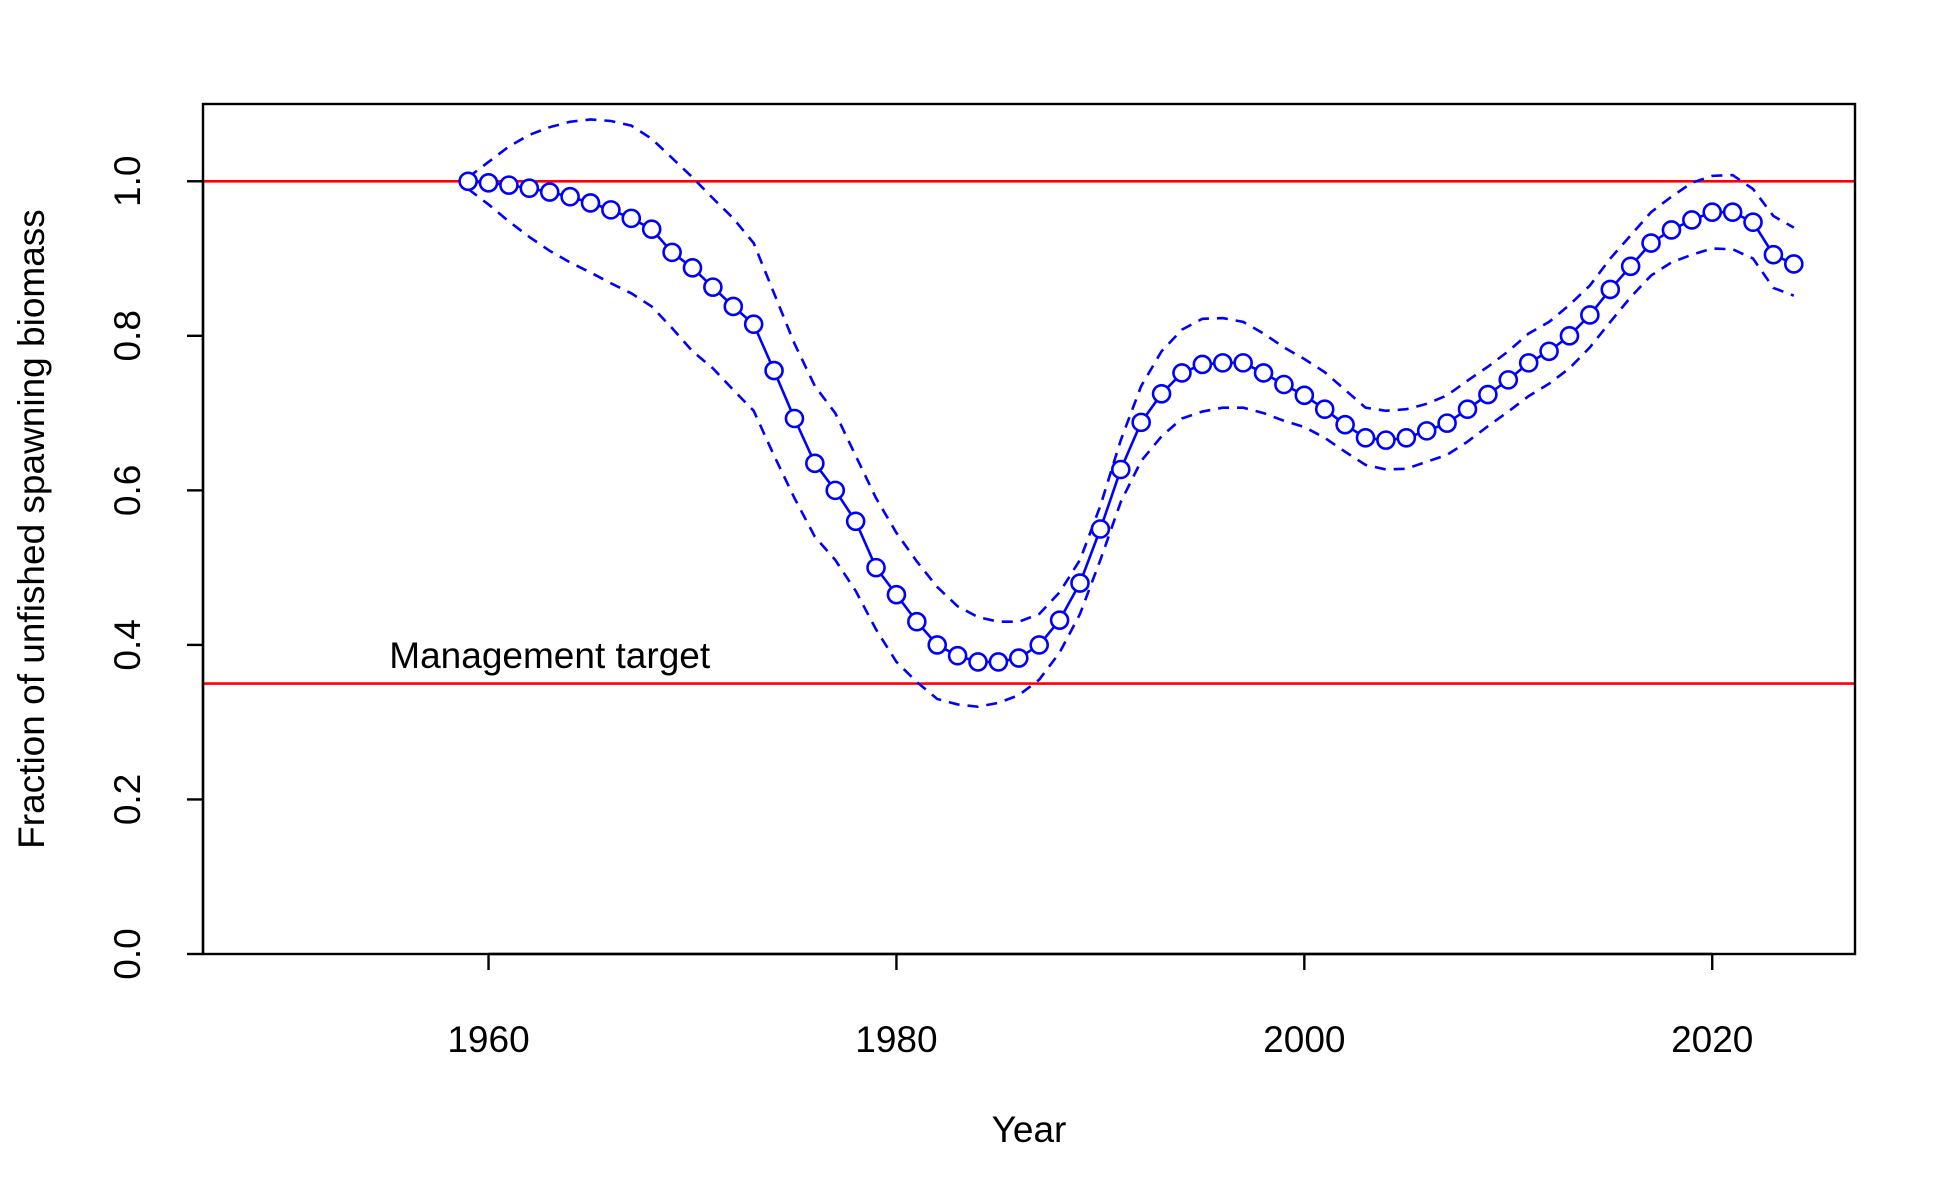 The height and width of the screenshot is (1200, 1950). Describe the element at coordinates (550, 655) in the screenshot. I see `management-target-label: Management target` at that location.